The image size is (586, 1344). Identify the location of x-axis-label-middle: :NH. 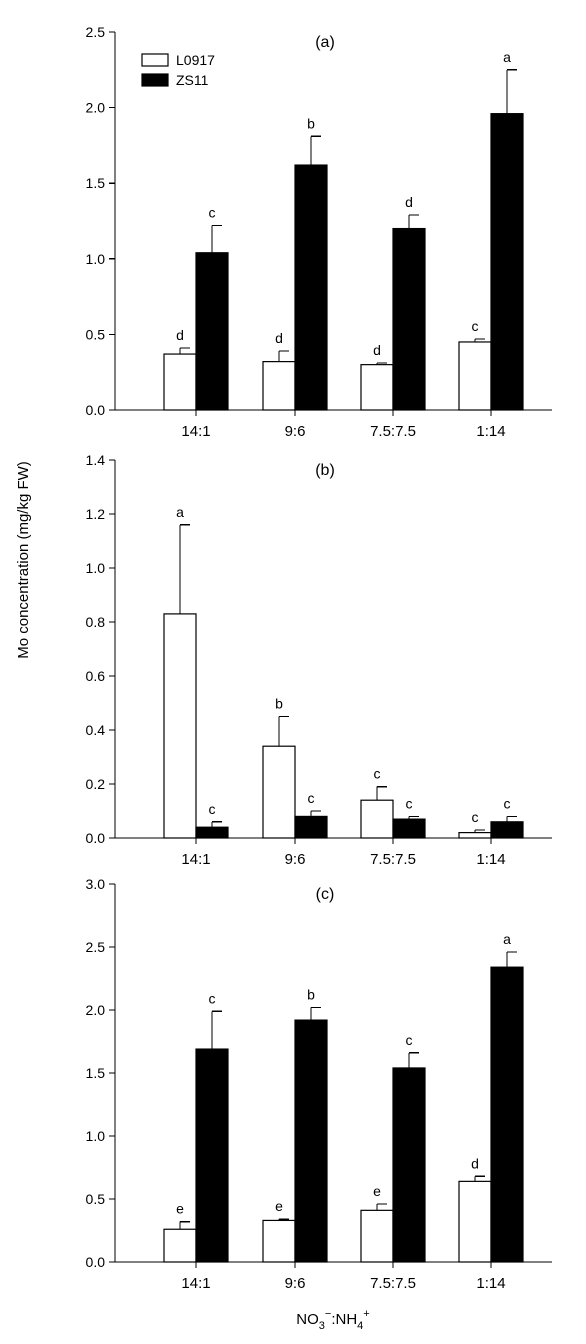
(344, 1319).